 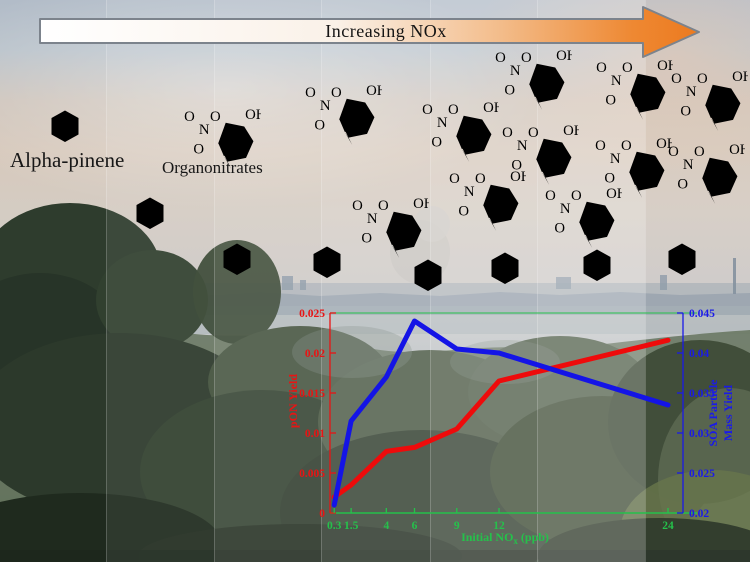 I want to click on arrow-label: Increasing NOx, so click(x=385, y=31).